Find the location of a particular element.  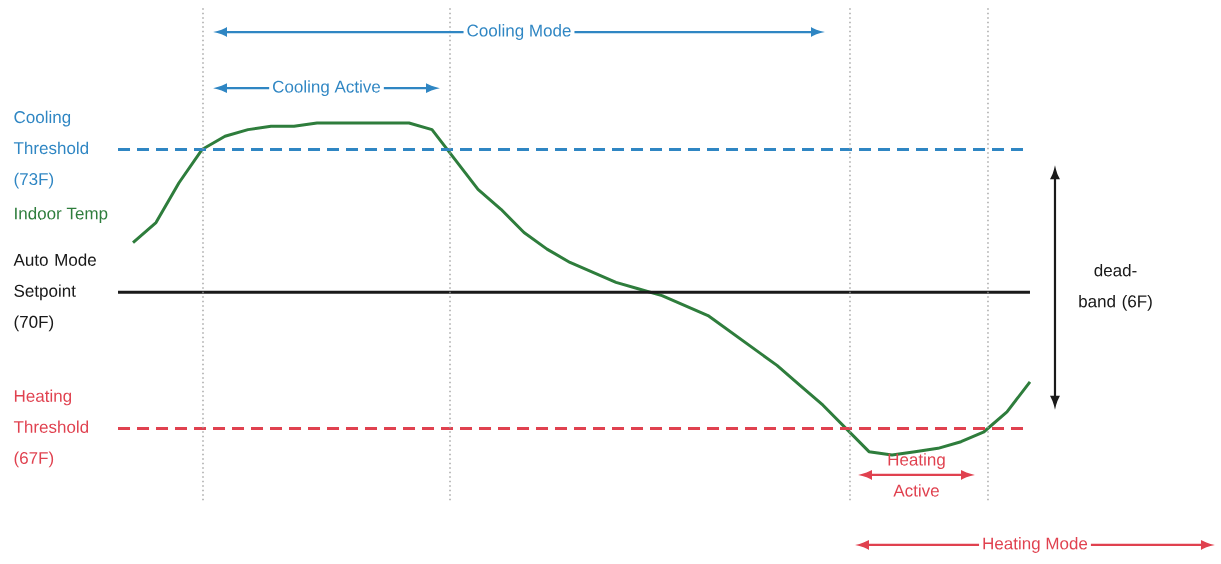

text: Cooling Mode is located at coordinates (519, 32).